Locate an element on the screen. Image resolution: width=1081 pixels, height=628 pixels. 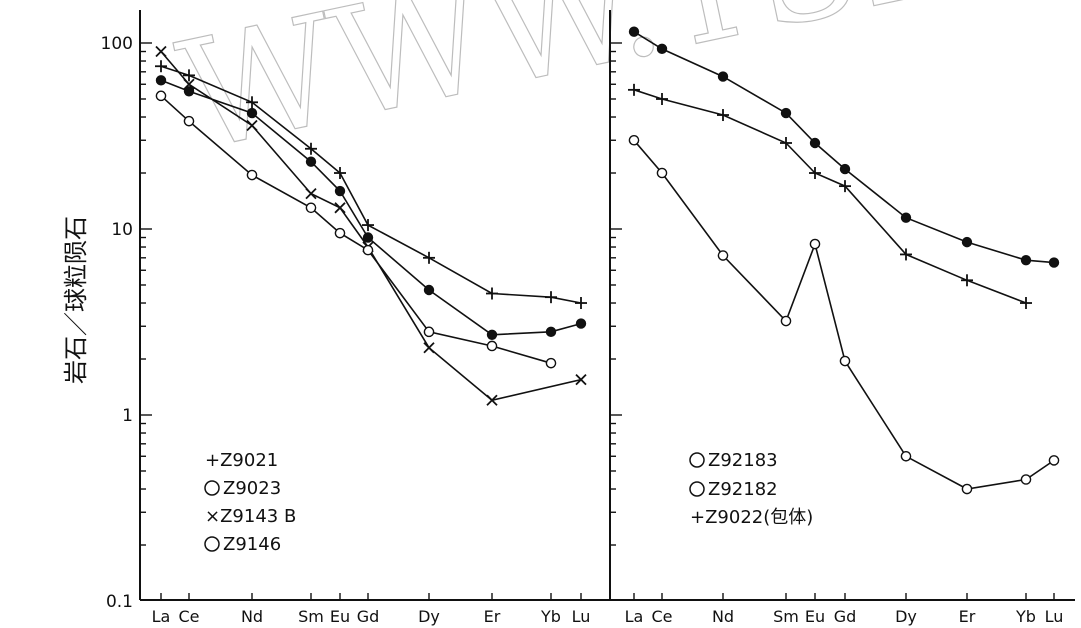
x-tick-label: Ce is located at coordinates (188, 616).